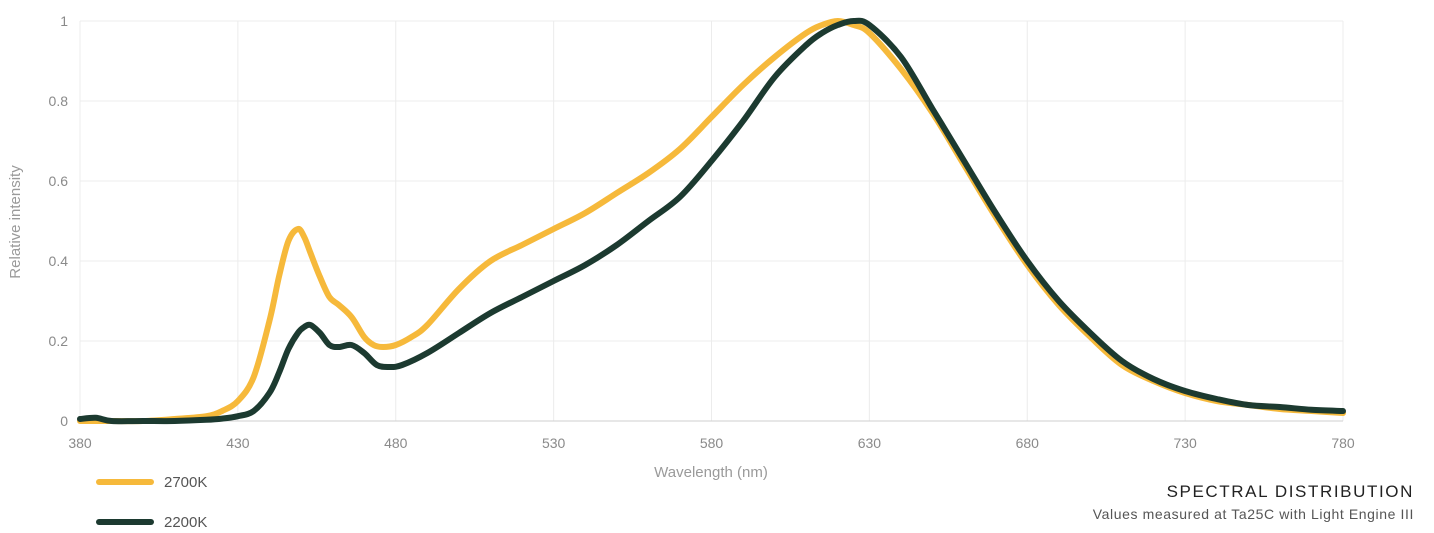 This screenshot has height=533, width=1434. Describe the element at coordinates (15, 222) in the screenshot. I see `y-axis-label: Relative intensity` at that location.